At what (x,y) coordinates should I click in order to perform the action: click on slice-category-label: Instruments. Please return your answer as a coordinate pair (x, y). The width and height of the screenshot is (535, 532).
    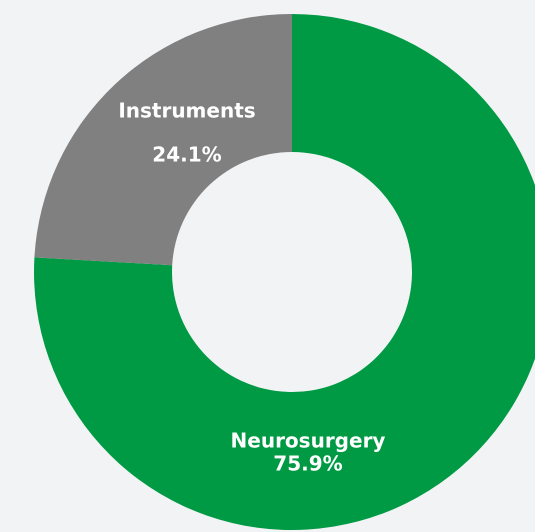
    Looking at the image, I should click on (186, 111).